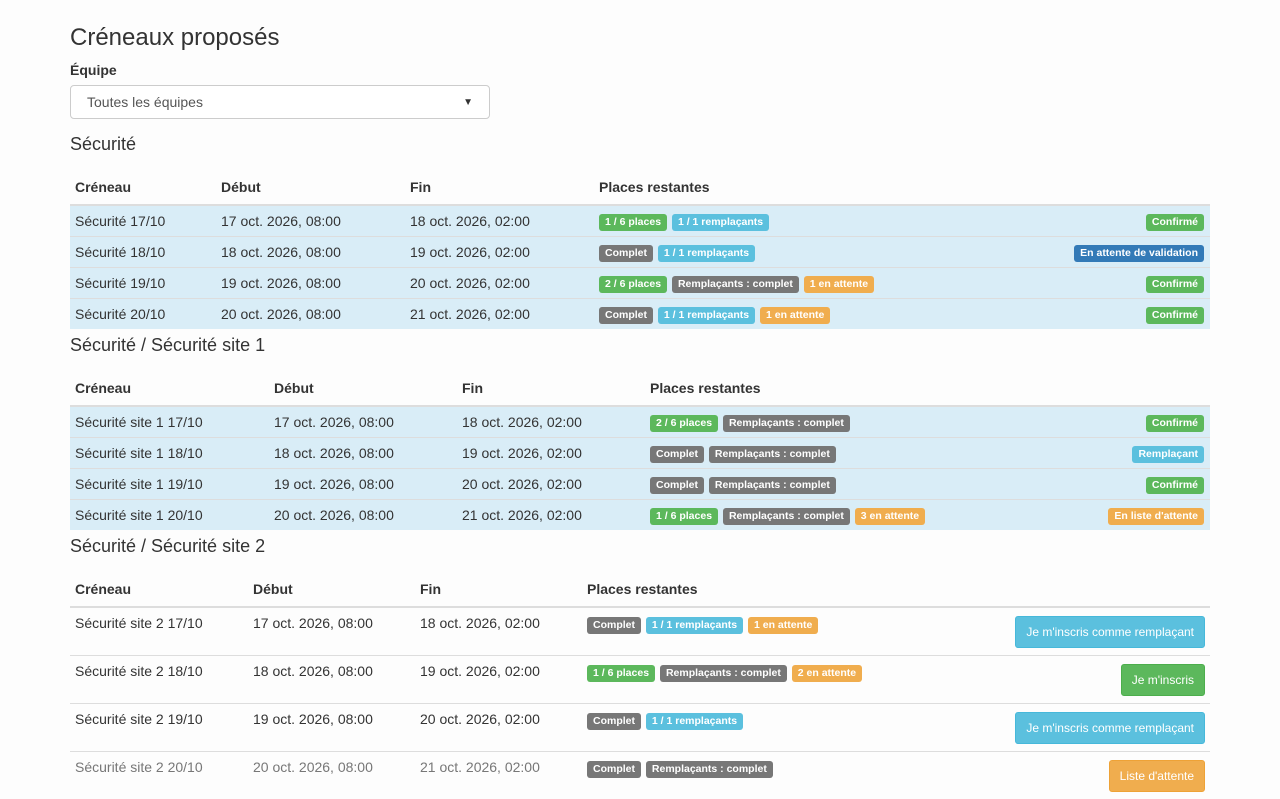 The image size is (1280, 799). What do you see at coordinates (159, 631) in the screenshot?
I see `slot-name: Sécurité site 2 17/10` at bounding box center [159, 631].